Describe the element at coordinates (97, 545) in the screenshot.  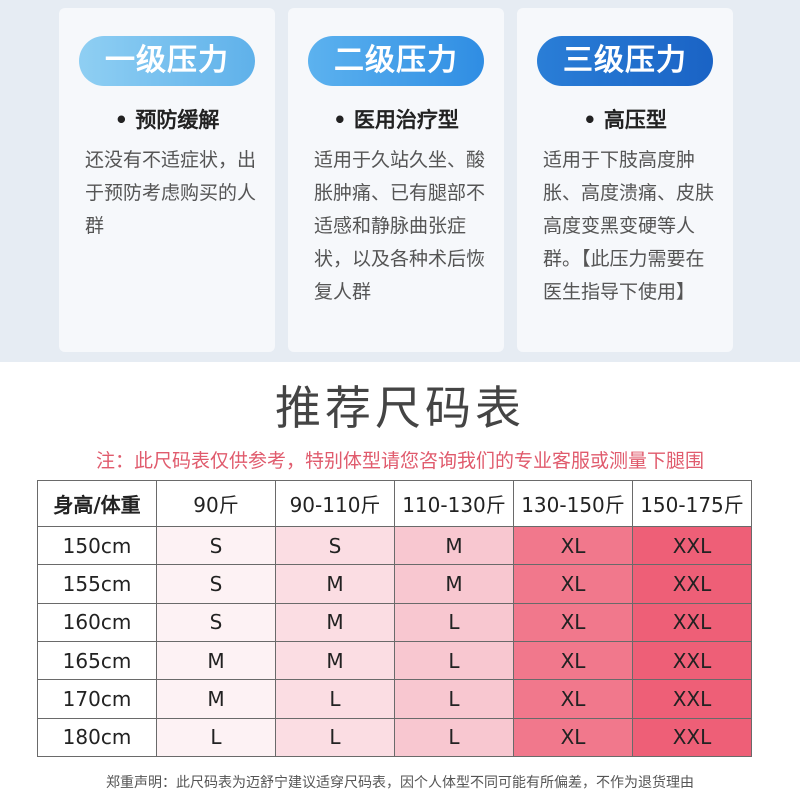
I see `height-cell: 150cm` at that location.